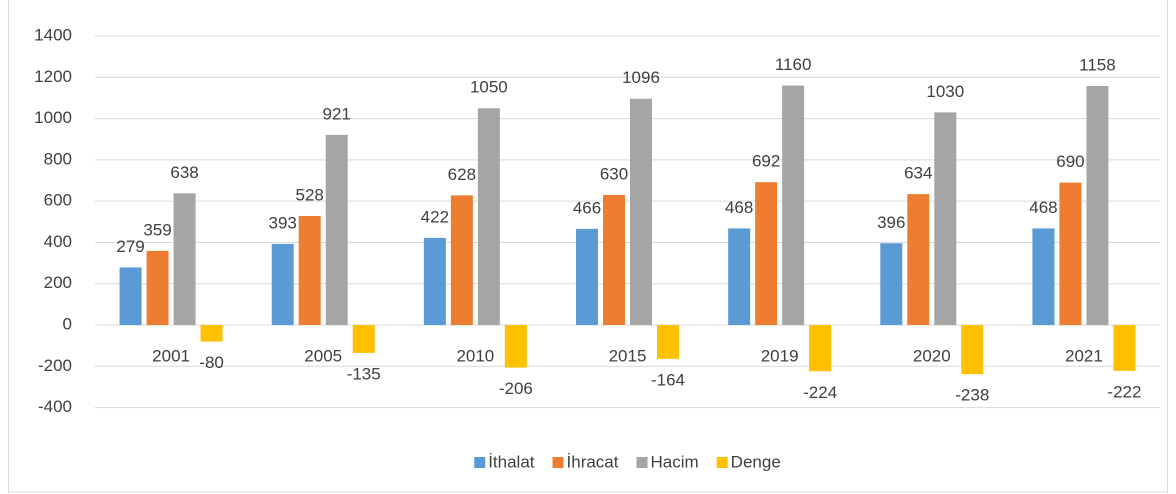 The width and height of the screenshot is (1176, 494). What do you see at coordinates (932, 356) in the screenshot?
I see `x-tick-label: 2020` at bounding box center [932, 356].